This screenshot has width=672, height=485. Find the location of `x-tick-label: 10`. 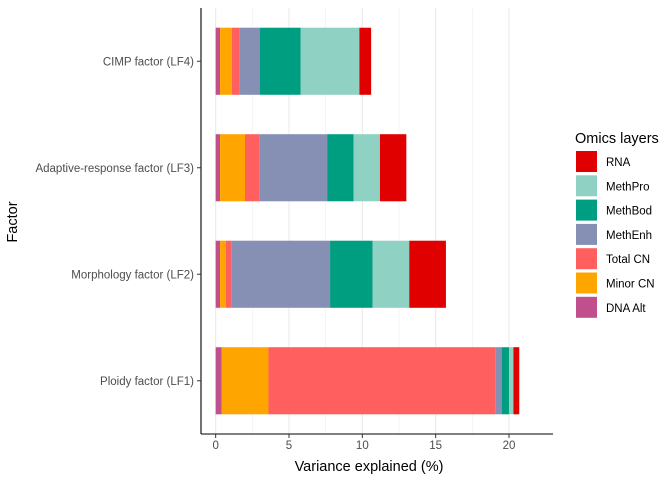

x-tick-label: 10 is located at coordinates (362, 446).